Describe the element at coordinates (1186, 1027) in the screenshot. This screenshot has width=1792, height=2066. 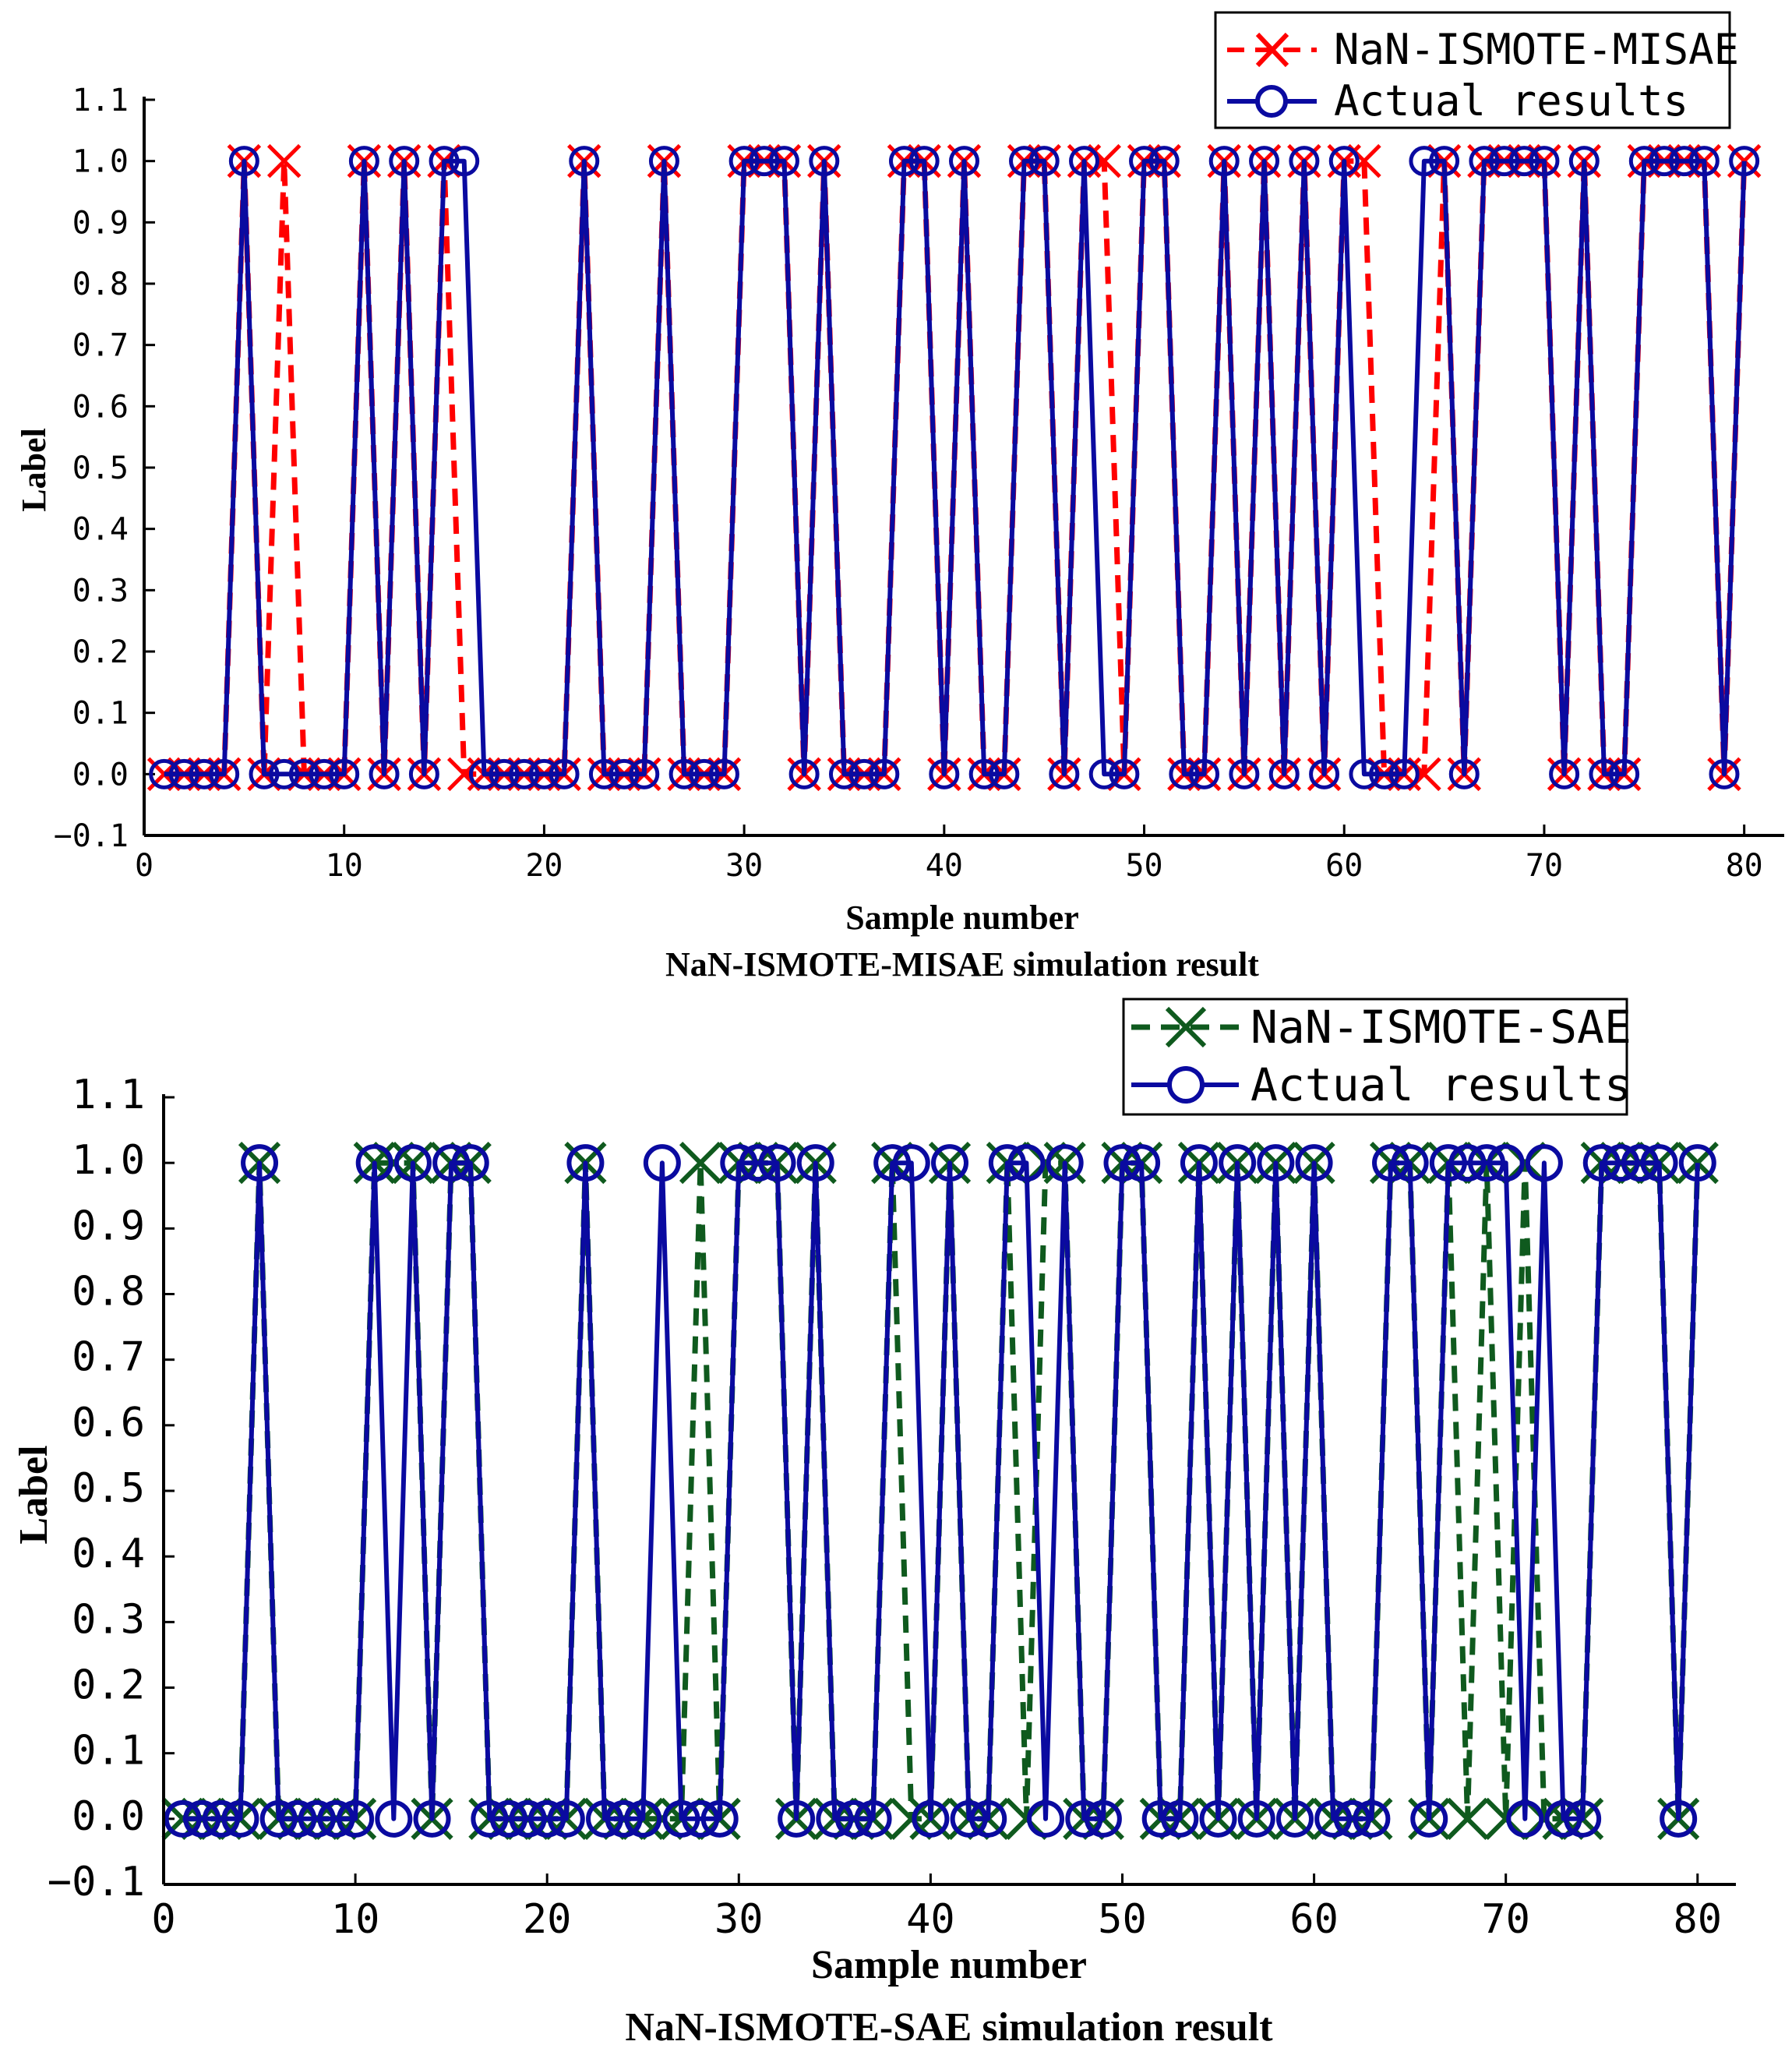
I see `legend-marker-x` at that location.